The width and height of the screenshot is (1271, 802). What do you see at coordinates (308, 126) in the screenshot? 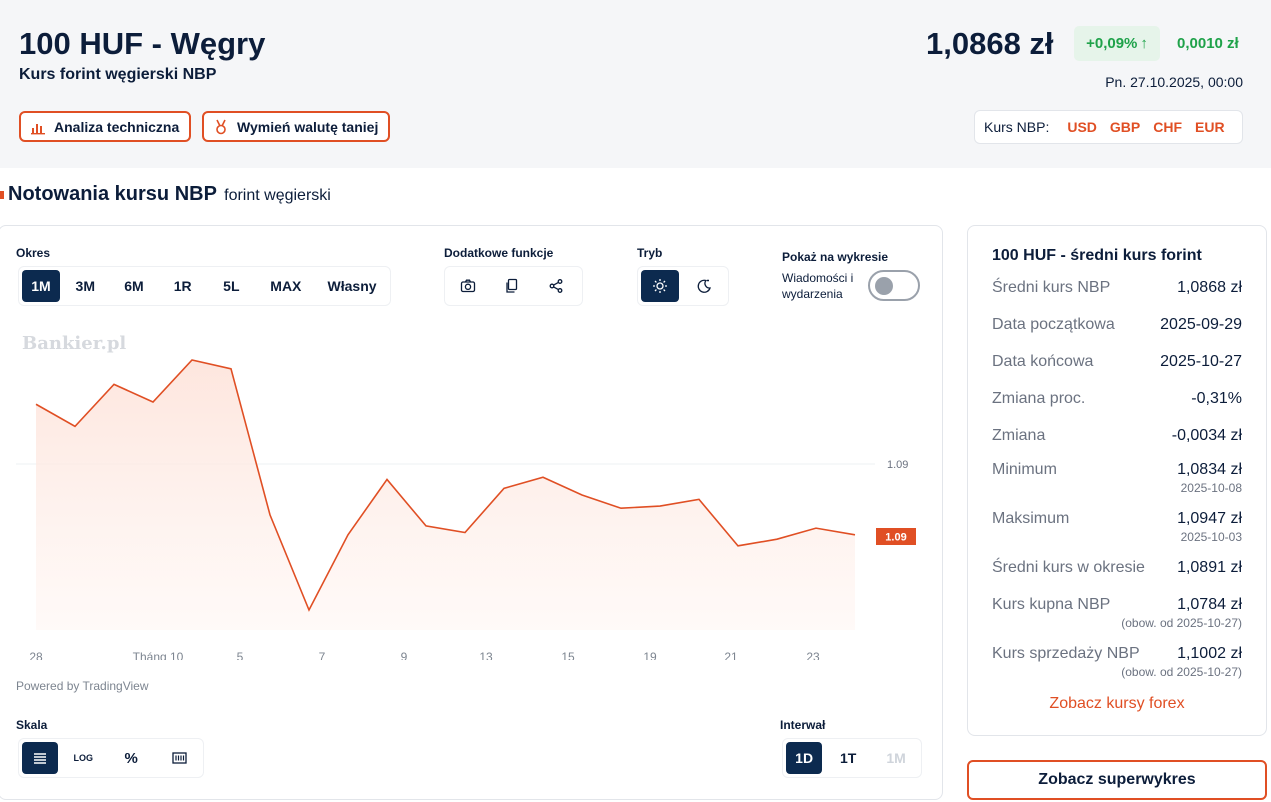
I see `exchange-currency-label: Wymień walutę taniej` at bounding box center [308, 126].